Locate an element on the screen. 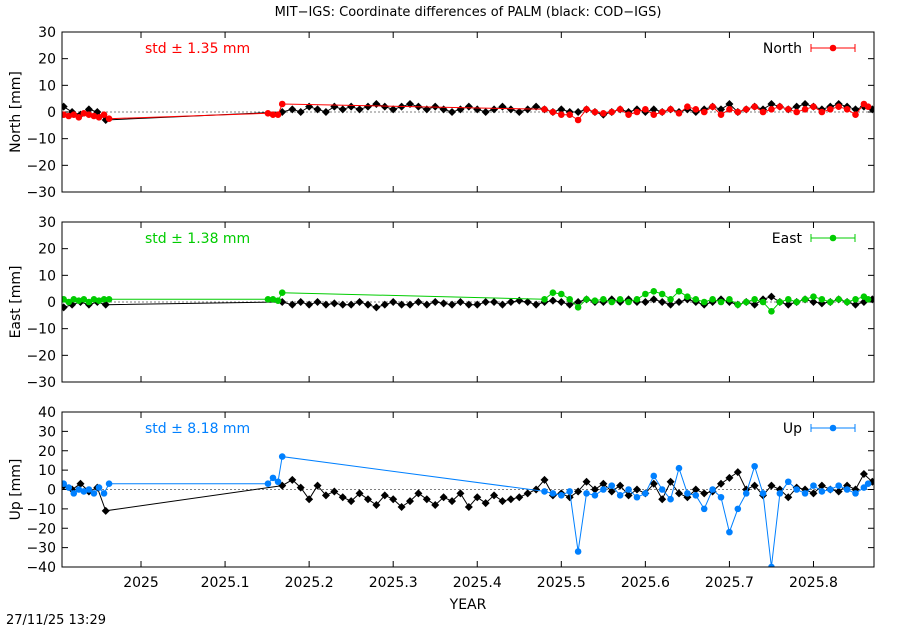  timestamp-footer: 27/11/25 13:29 is located at coordinates (56, 620).